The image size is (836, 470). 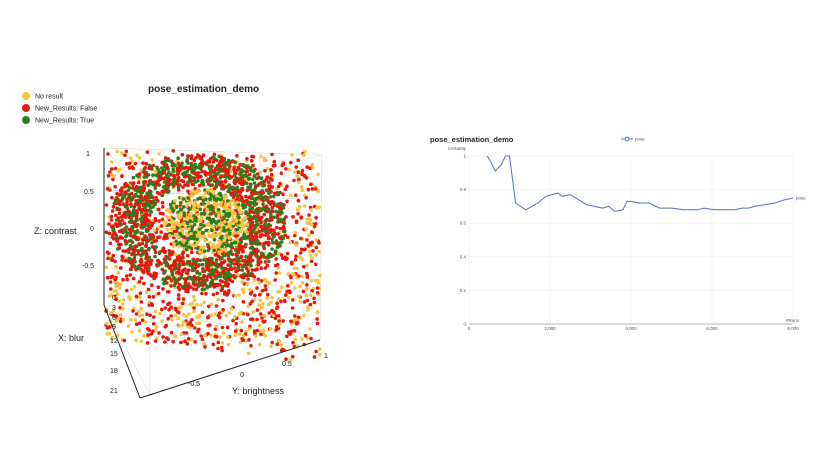 What do you see at coordinates (49, 97) in the screenshot?
I see `legend-label-no-result: No result` at bounding box center [49, 97].